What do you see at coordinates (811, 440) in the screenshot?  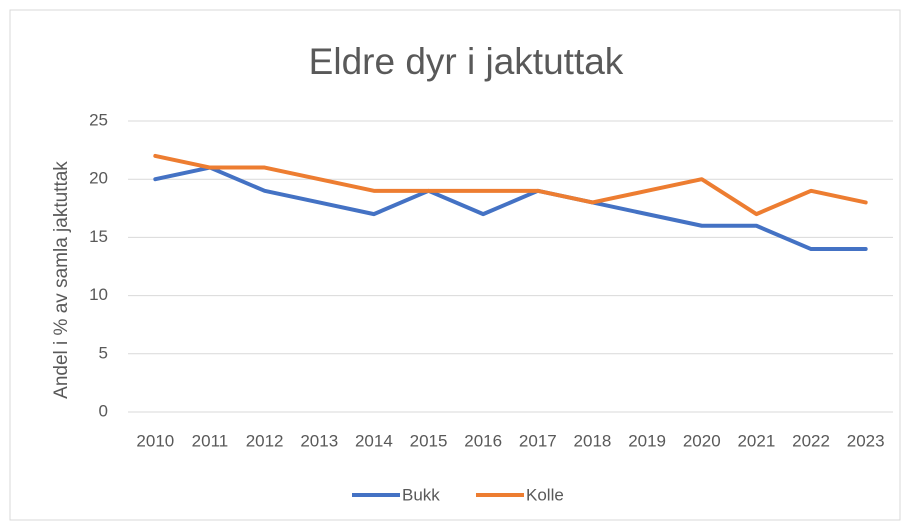 I see `x-tick-label: 2022` at bounding box center [811, 440].